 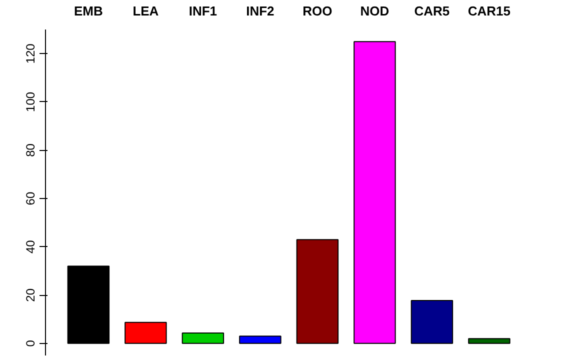 I want to click on x-tick-label: CAR5, so click(x=432, y=11).